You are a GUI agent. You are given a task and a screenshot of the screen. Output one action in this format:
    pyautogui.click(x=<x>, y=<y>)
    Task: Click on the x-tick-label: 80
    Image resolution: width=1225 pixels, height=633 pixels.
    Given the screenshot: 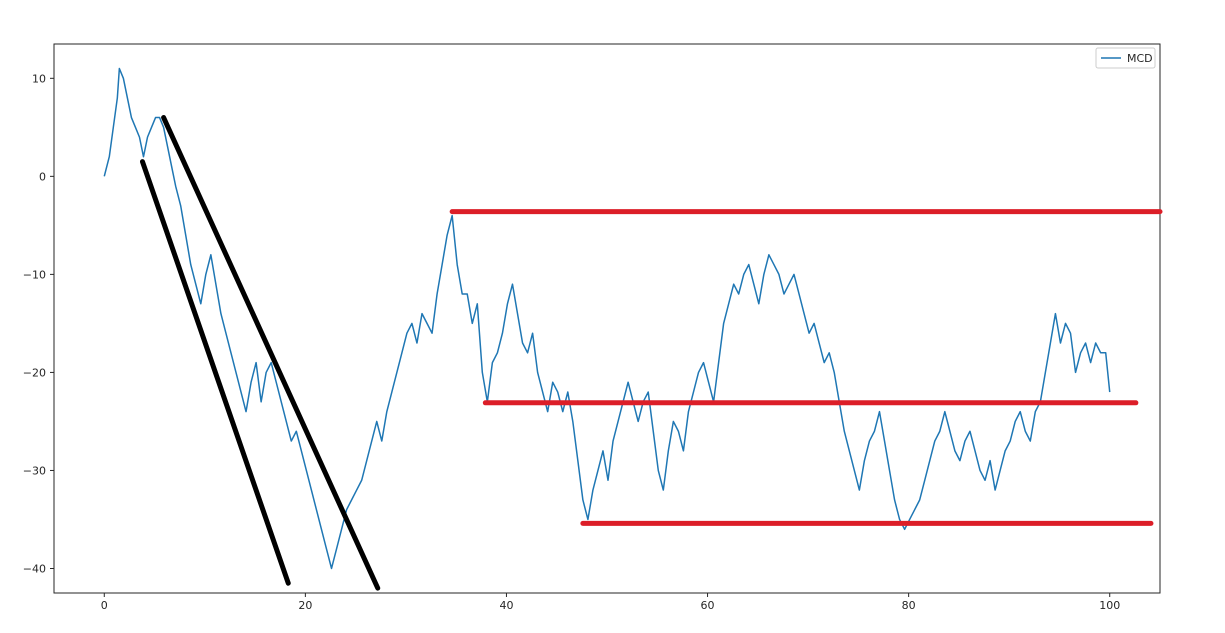 What is the action you would take?
    pyautogui.click(x=909, y=605)
    